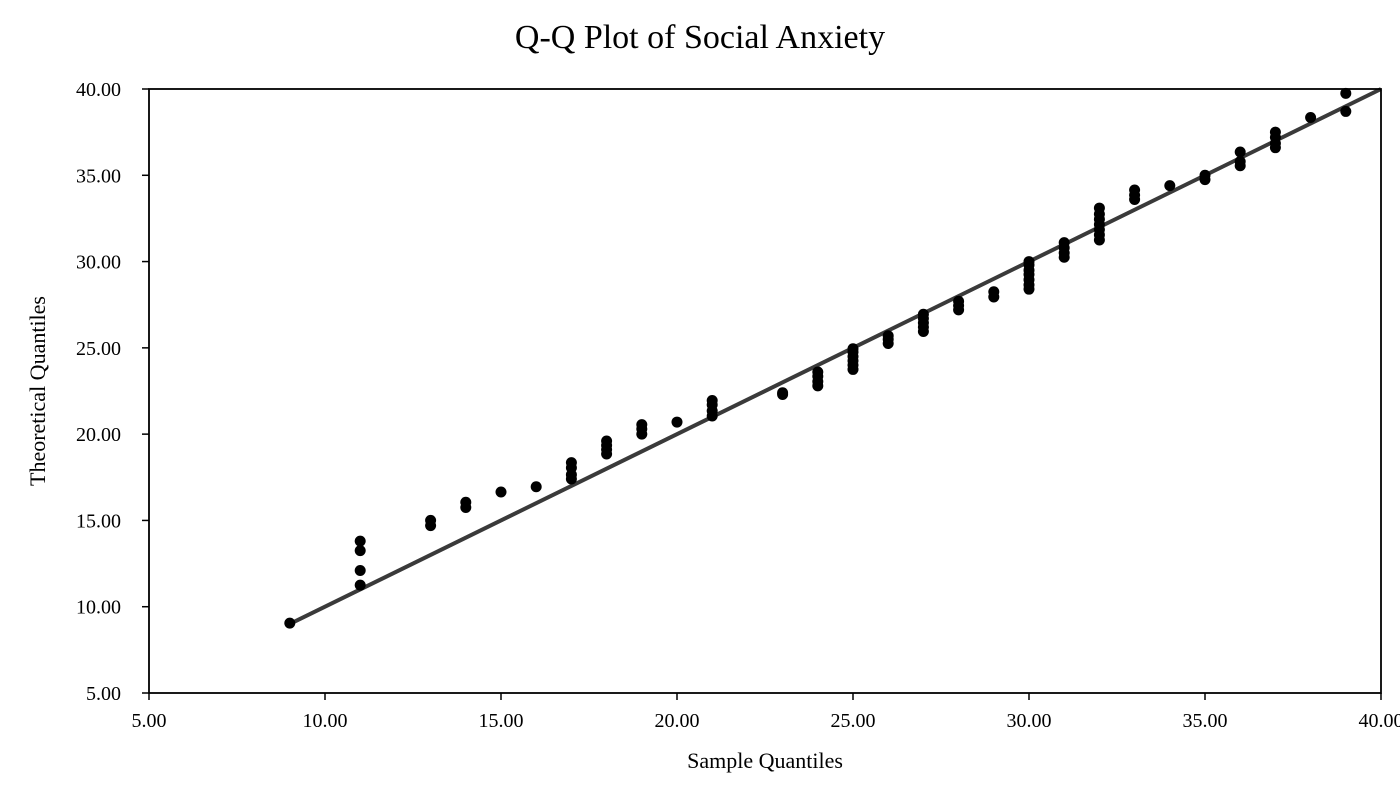 The image size is (1400, 800). Describe the element at coordinates (501, 721) in the screenshot. I see `x-tick-label: 15.00` at that location.